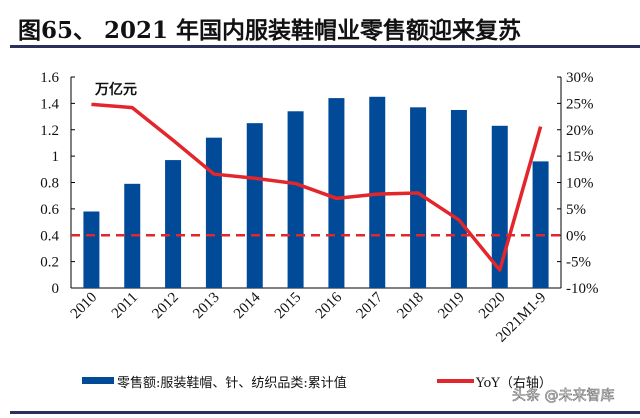 The image size is (640, 418). What do you see at coordinates (458, 198) in the screenshot?
I see `bar-2019` at bounding box center [458, 198].